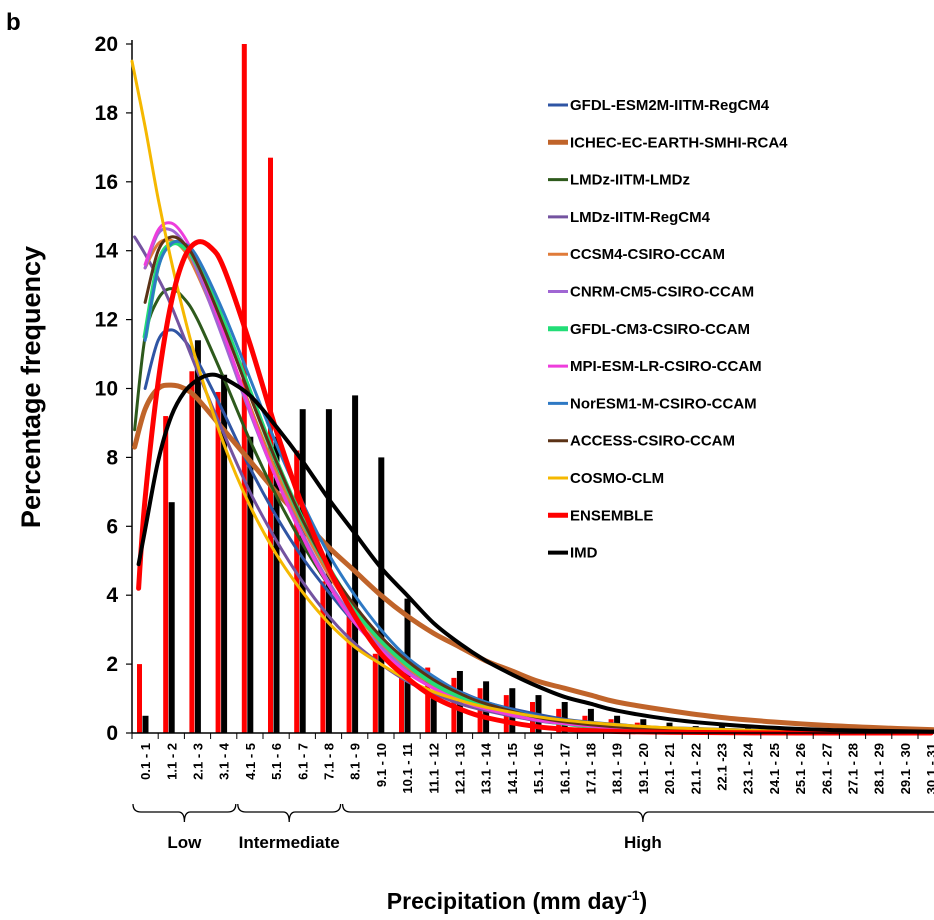  I want to click on y-tick-label: 20, so click(106, 44).